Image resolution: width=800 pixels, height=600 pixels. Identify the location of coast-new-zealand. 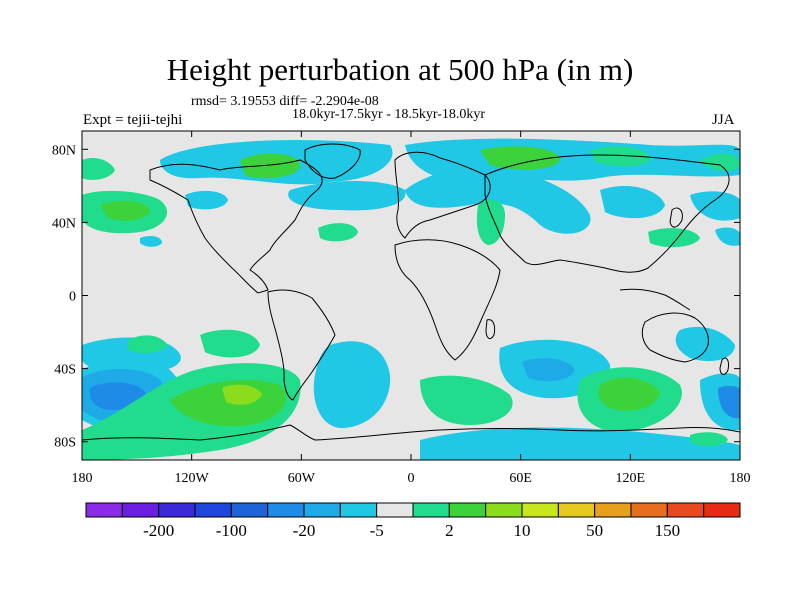
(724, 366).